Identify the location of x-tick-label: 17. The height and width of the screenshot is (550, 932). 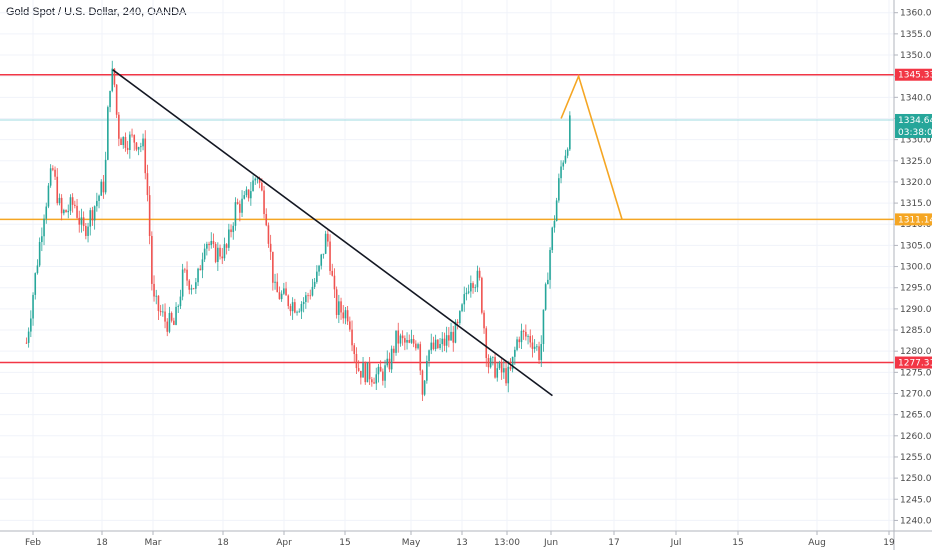
(613, 543).